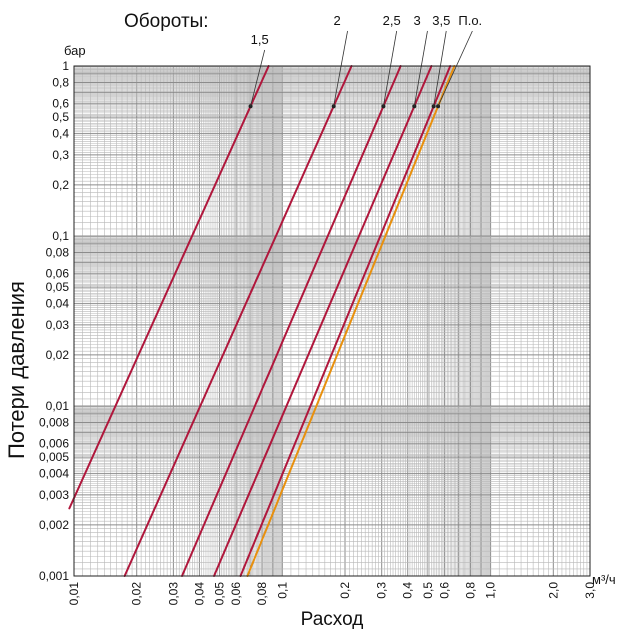 This screenshot has width=624, height=630. I want to click on x-tick-label: 0,3, so click(382, 590).